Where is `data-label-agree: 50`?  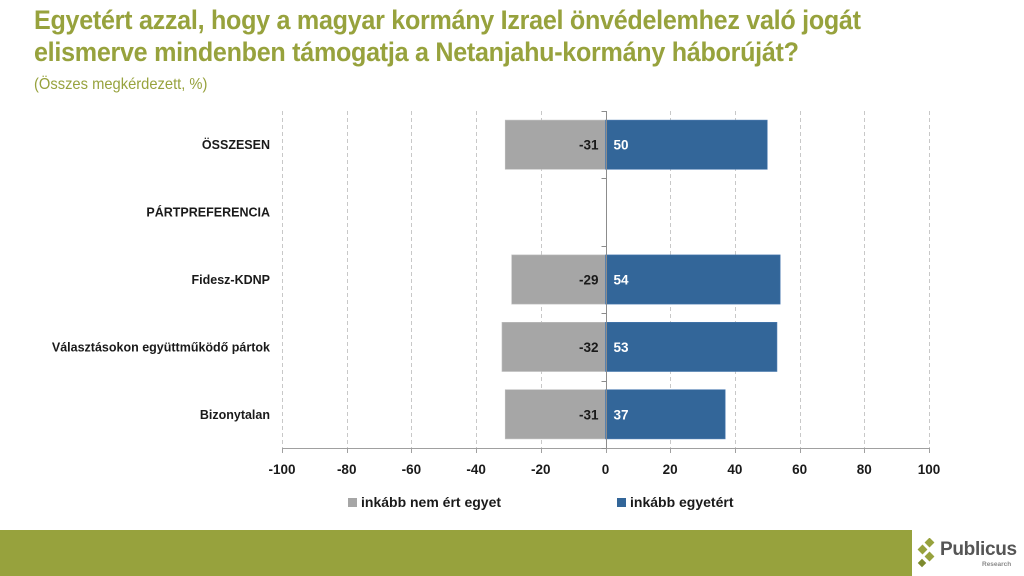
data-label-agree: 50 is located at coordinates (621, 145).